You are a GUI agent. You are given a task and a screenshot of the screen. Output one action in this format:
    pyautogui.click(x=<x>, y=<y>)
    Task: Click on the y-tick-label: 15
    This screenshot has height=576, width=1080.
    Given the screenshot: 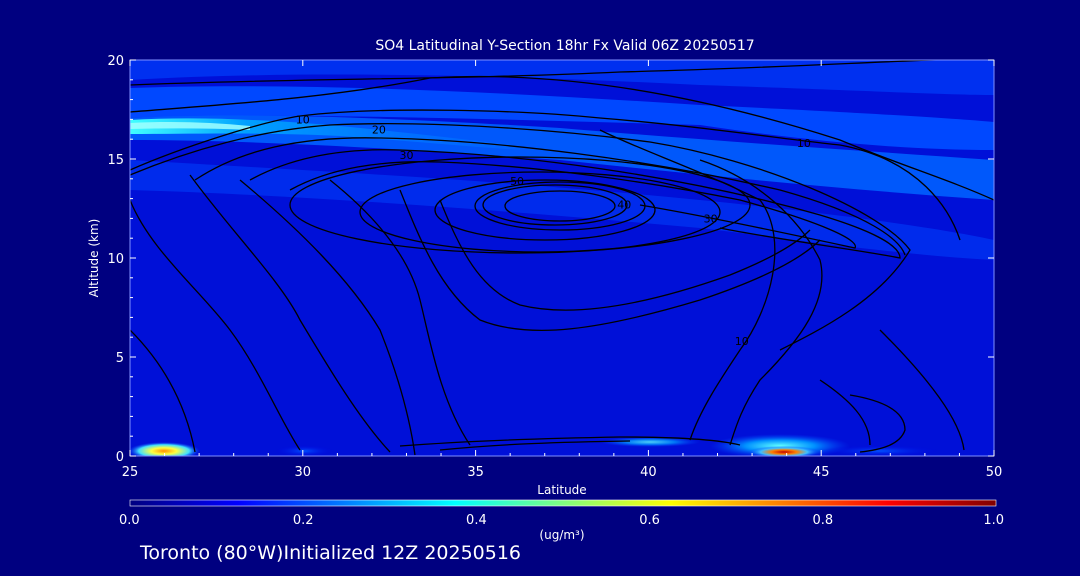 What is the action you would take?
    pyautogui.click(x=115, y=160)
    